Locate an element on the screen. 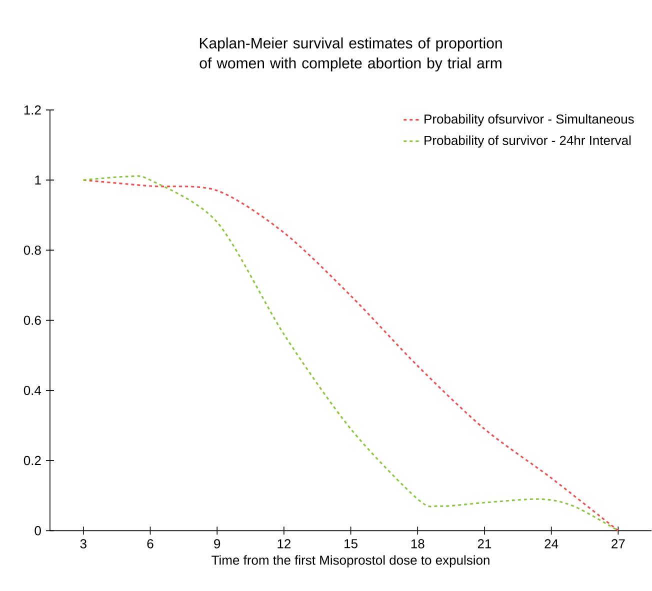 The image size is (652, 591). y-tick-label: 0.2 is located at coordinates (32, 461).